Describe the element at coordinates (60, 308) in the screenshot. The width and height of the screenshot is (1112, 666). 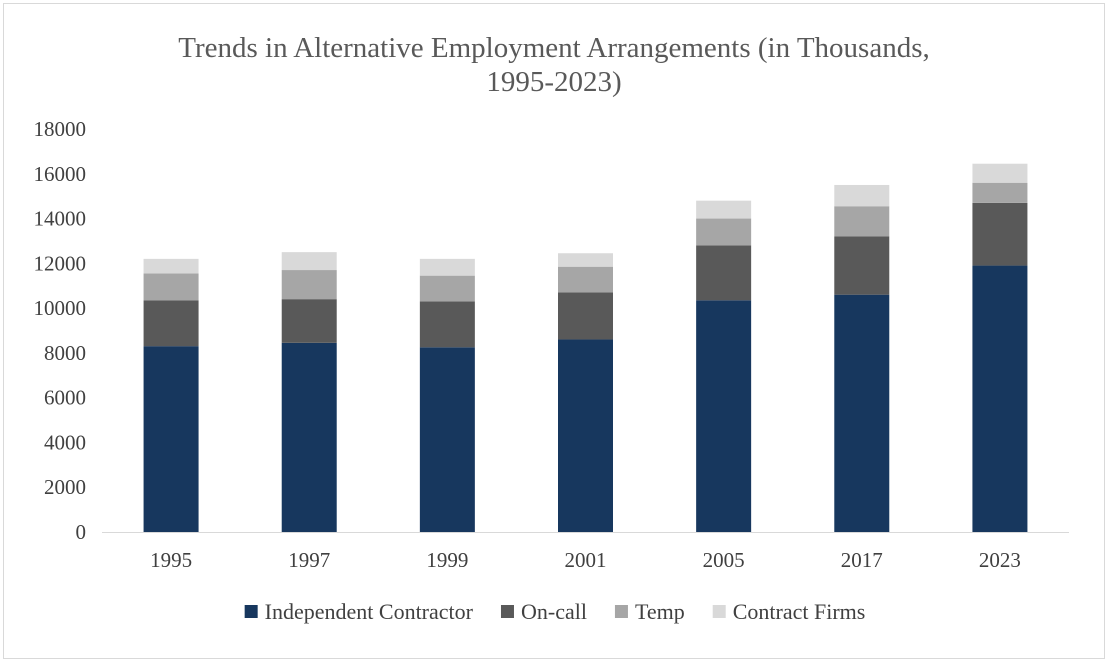
I see `y-tick-label: 10000` at that location.